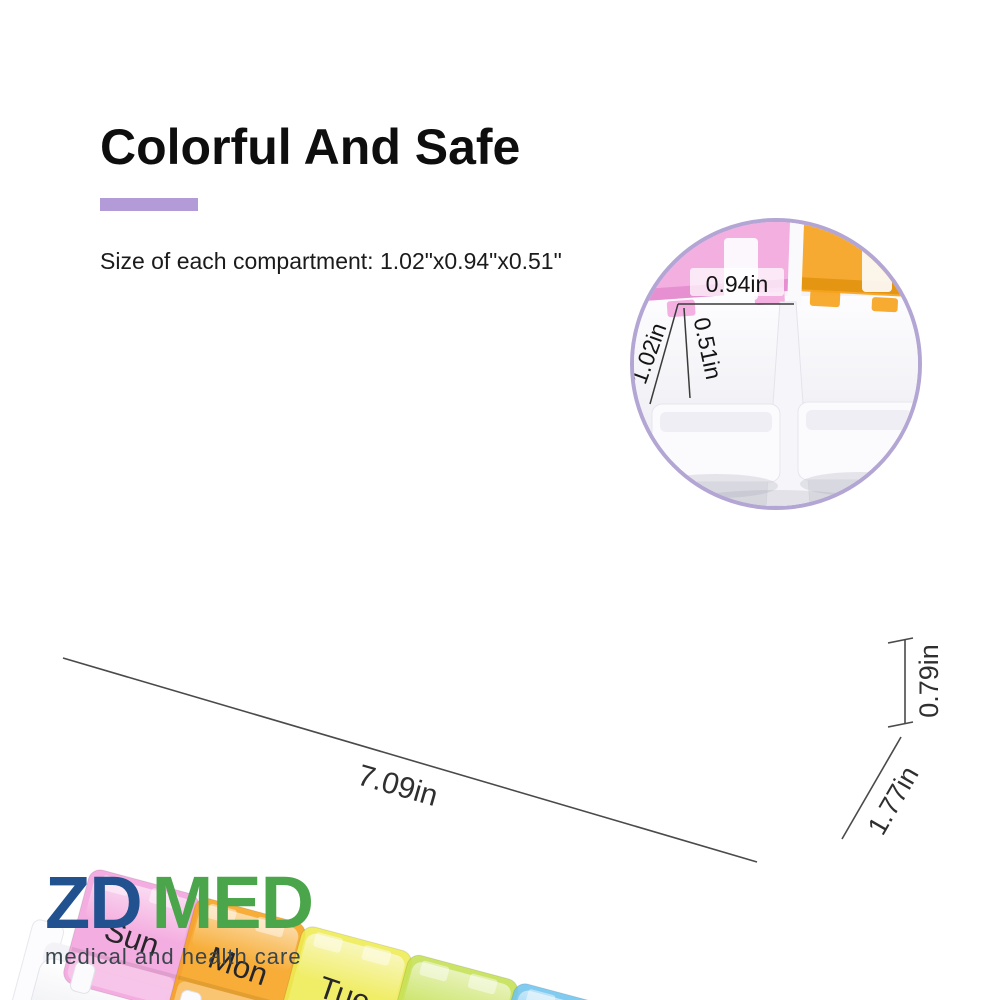 The image size is (1000, 1000). Describe the element at coordinates (664, 354) in the screenshot. I see `inset-depth-line` at that location.